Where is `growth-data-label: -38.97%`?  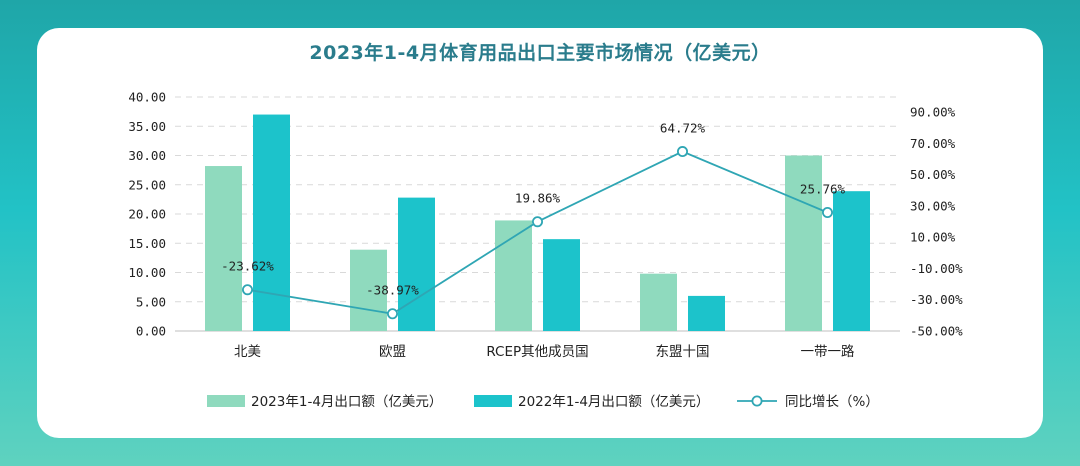 growth-data-label: -38.97% is located at coordinates (392, 290).